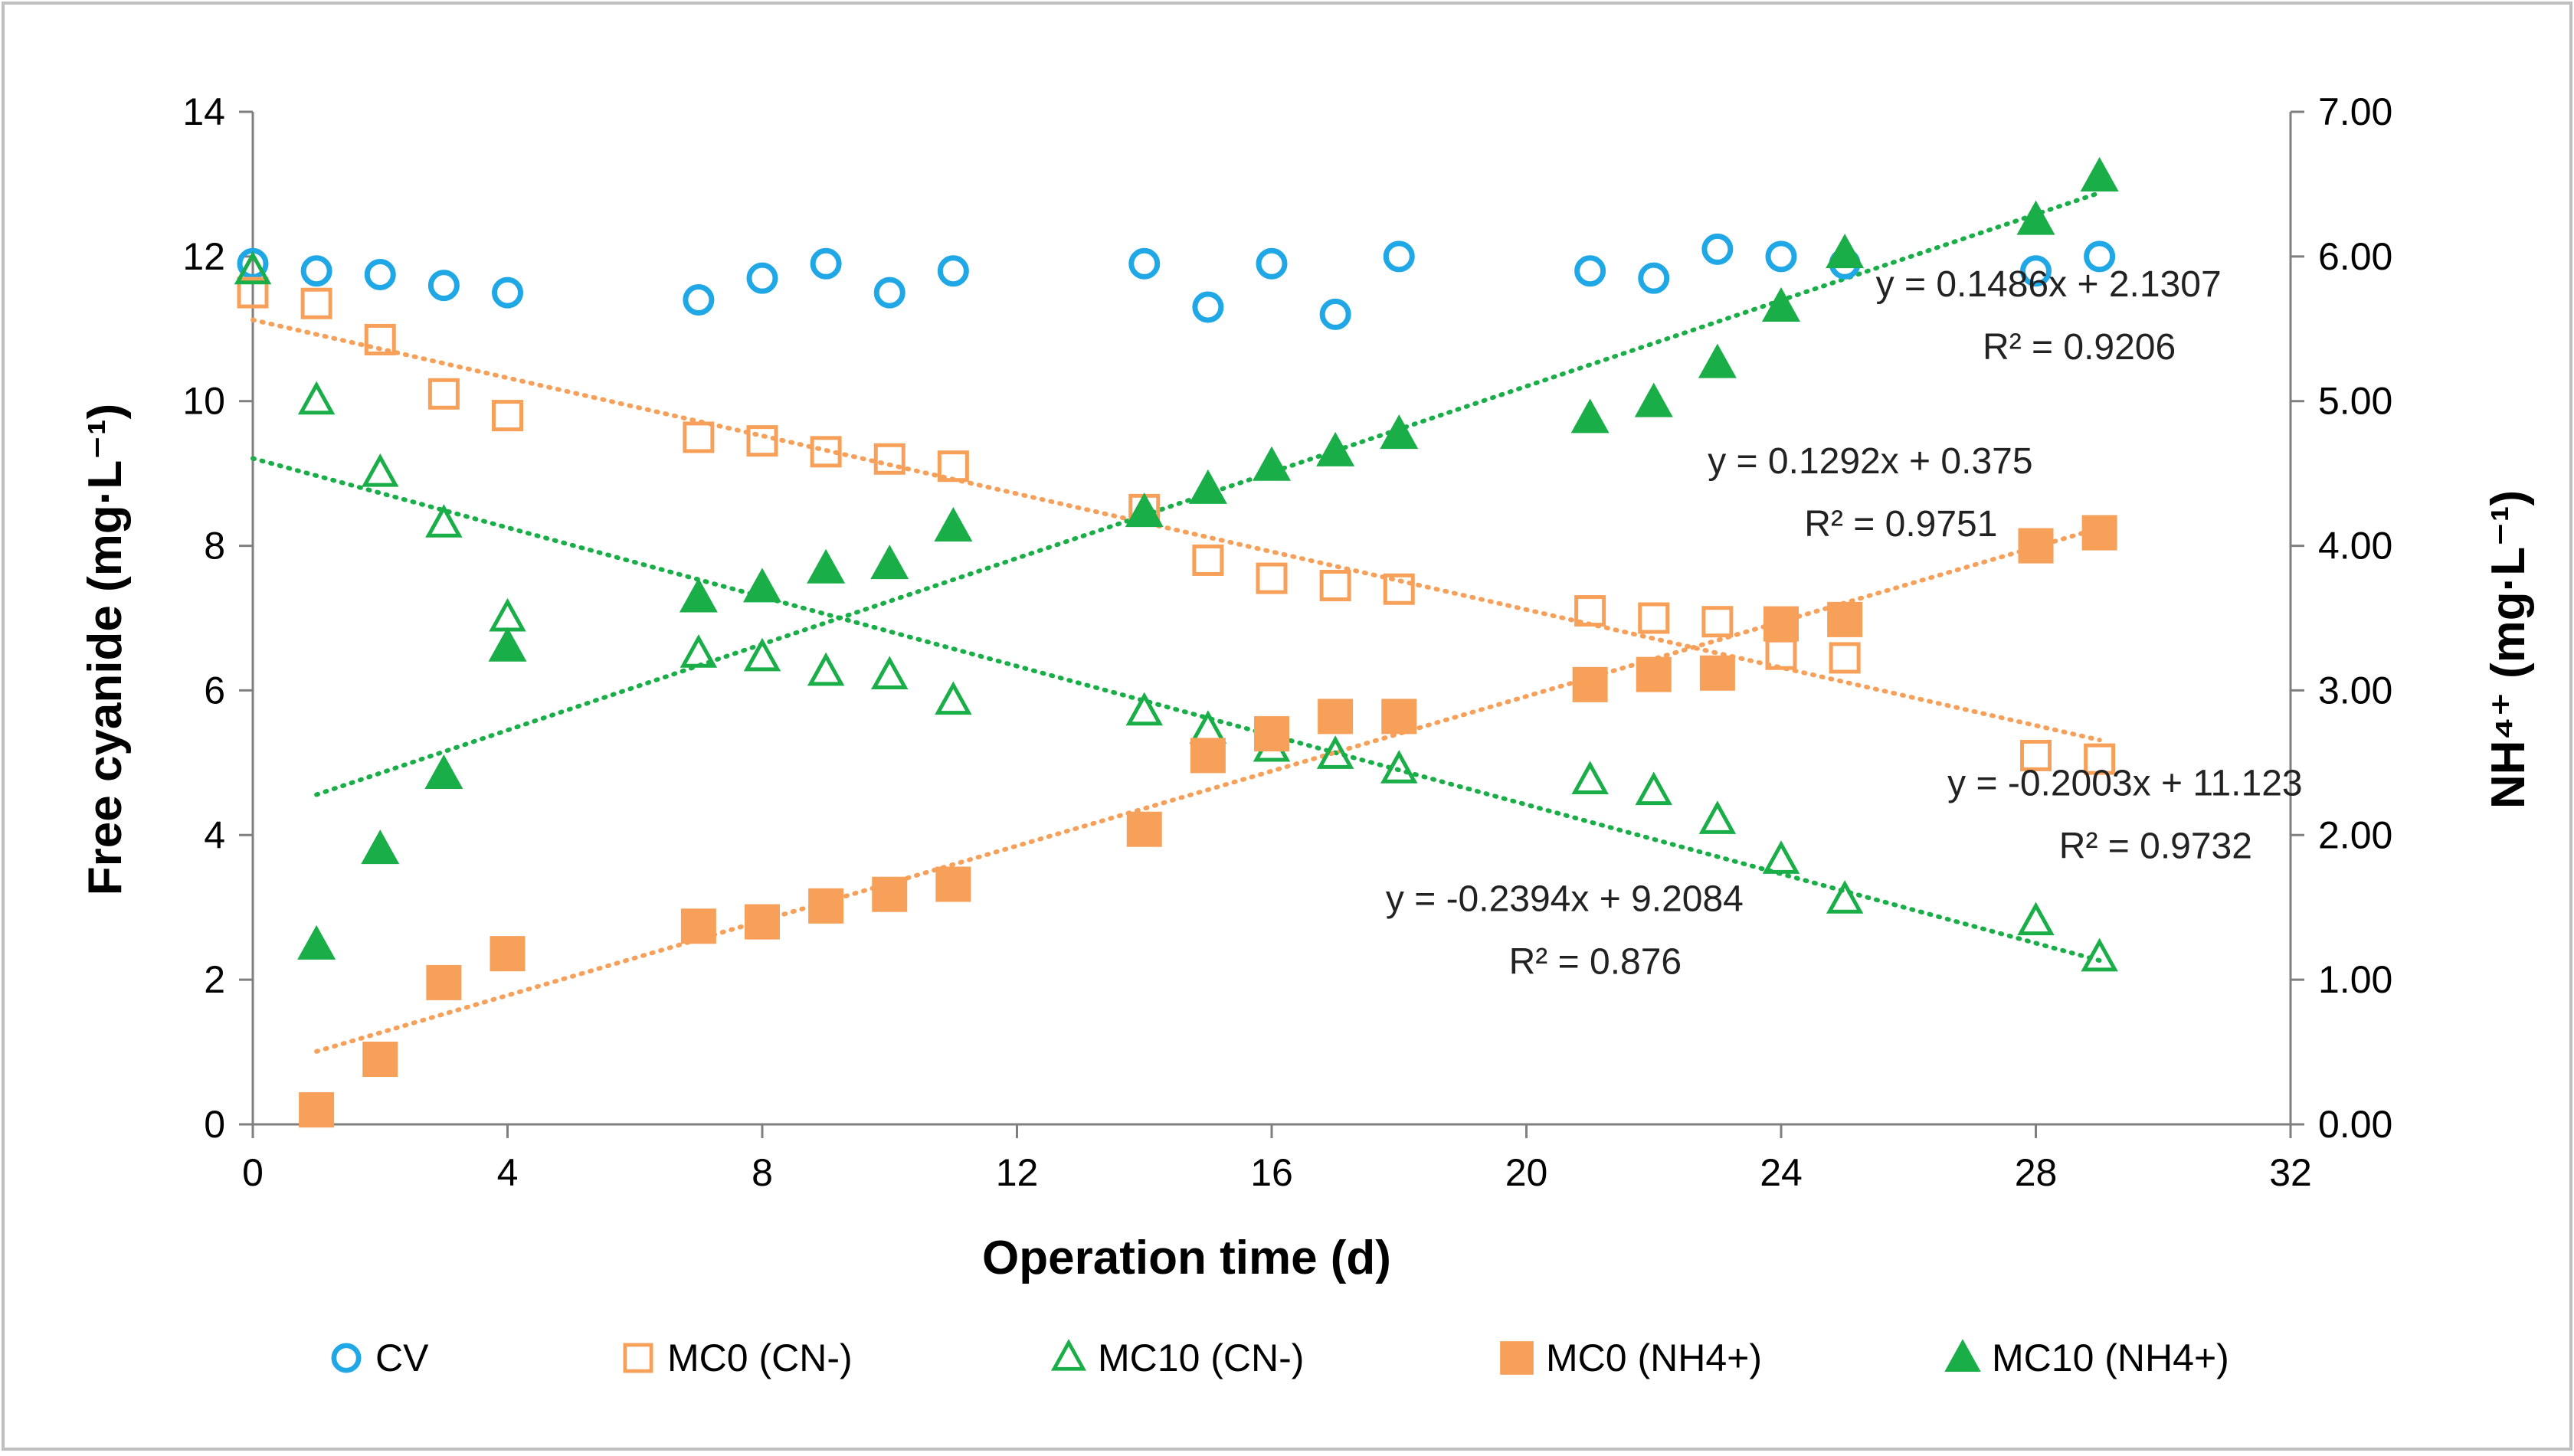 This screenshot has width=2574, height=1456. Describe the element at coordinates (2290, 1173) in the screenshot. I see `x-tick-label: 32` at that location.